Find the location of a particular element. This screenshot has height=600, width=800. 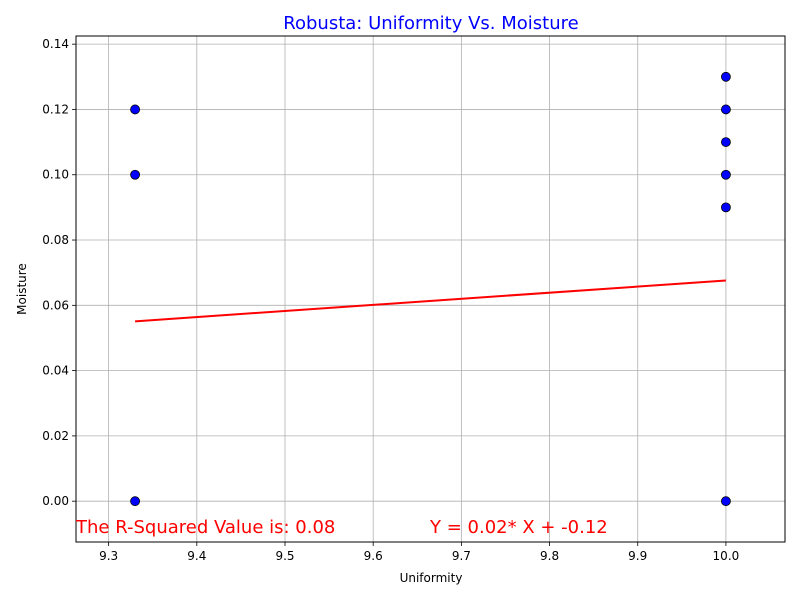

x-tick-label: 9.9 is located at coordinates (637, 556).